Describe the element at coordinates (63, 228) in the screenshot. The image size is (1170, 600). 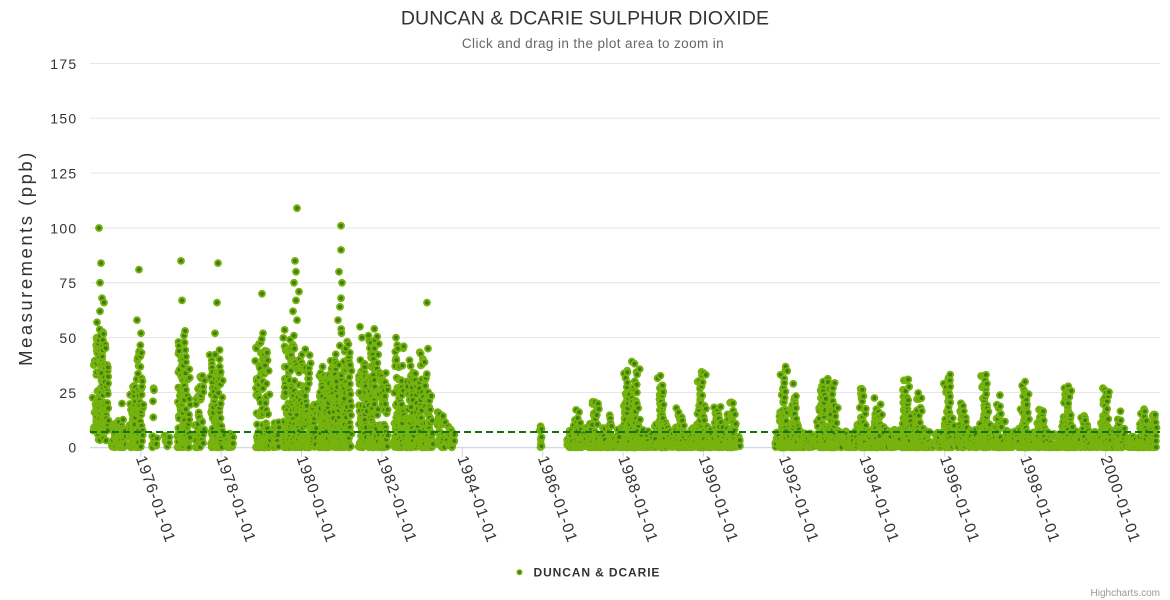
I see `svg-text: 100` at that location.